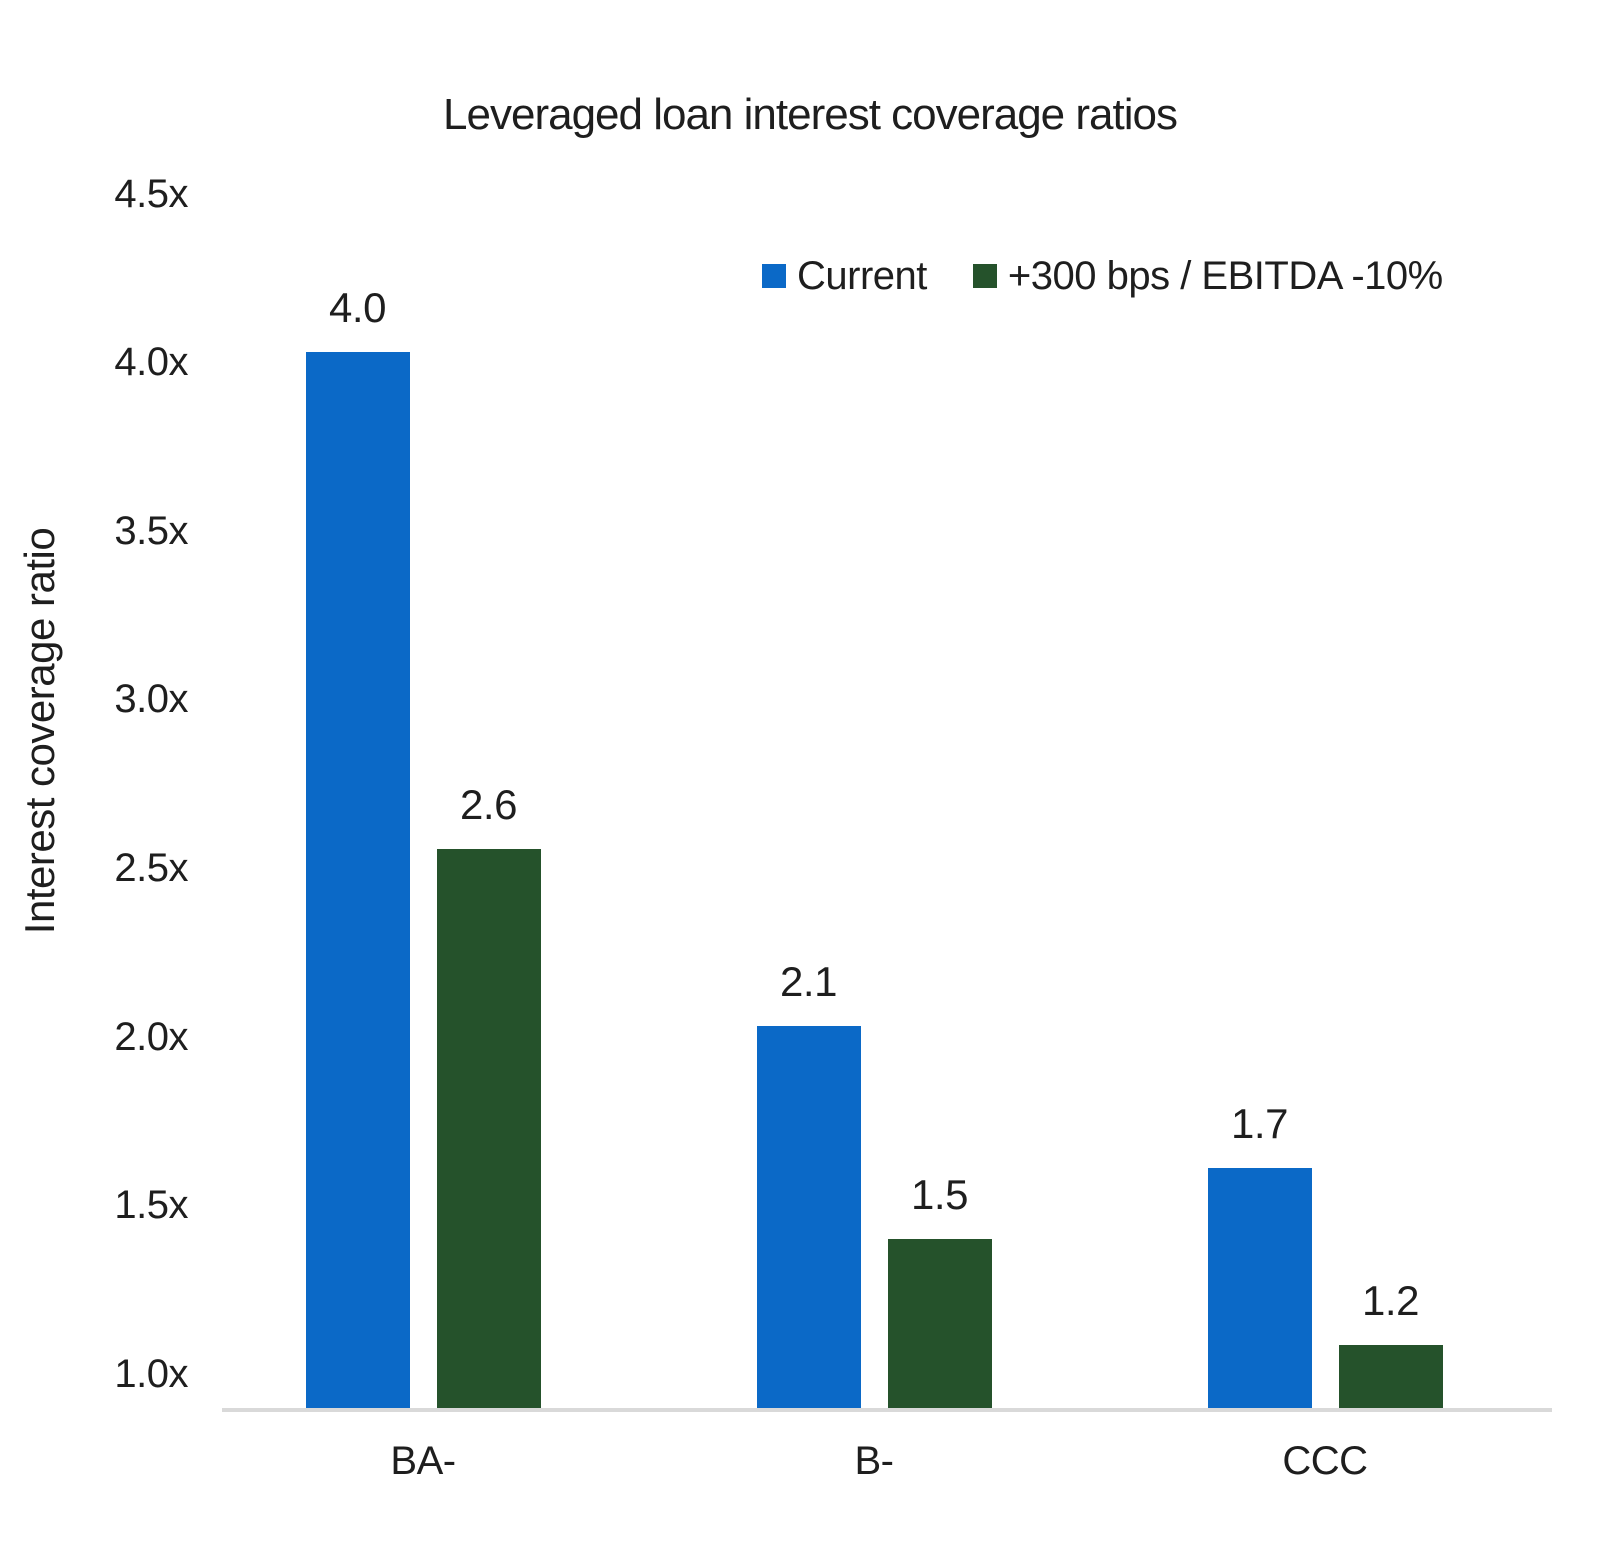 The width and height of the screenshot is (1600, 1552). Describe the element at coordinates (1390, 1301) in the screenshot. I see `bar-value-label: 1.2` at that location.